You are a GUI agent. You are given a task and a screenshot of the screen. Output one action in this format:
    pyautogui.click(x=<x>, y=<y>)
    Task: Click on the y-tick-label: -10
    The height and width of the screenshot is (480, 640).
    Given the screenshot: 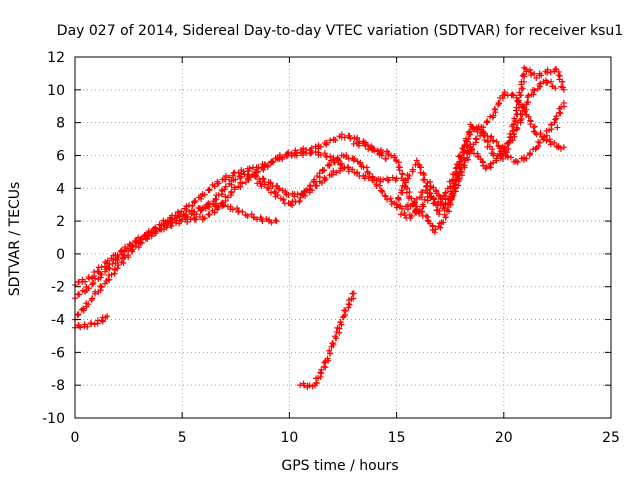 What is the action you would take?
    pyautogui.click(x=53, y=419)
    